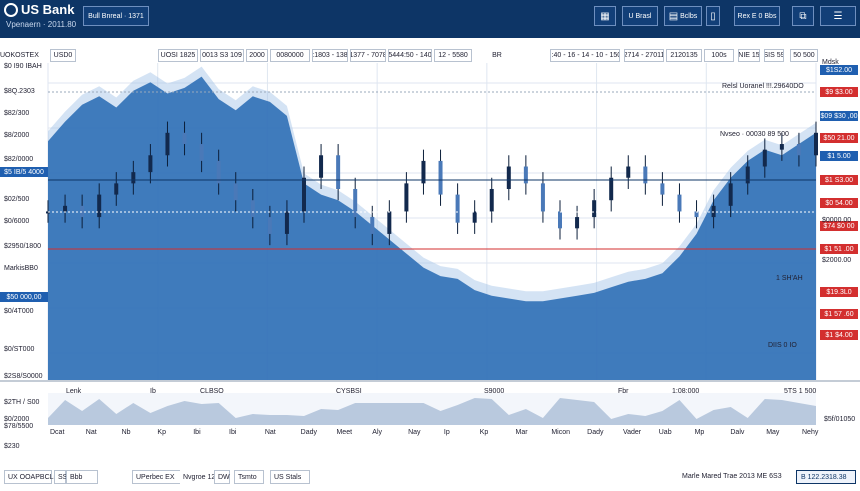 The height and width of the screenshot is (491, 860). I want to click on brasl-button: U Brasl, so click(640, 16).